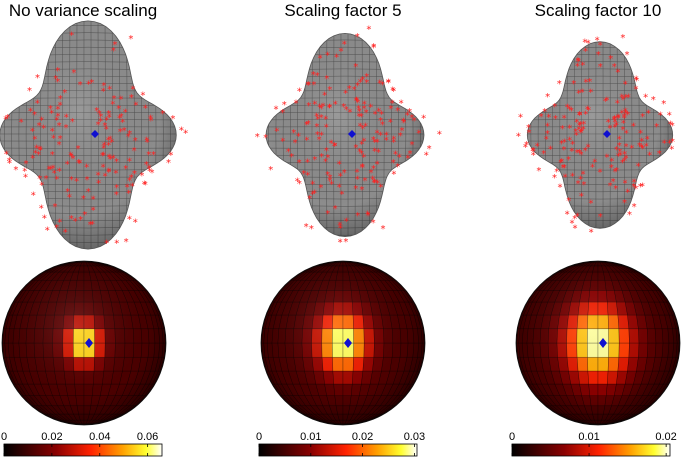  What do you see at coordinates (591, 450) in the screenshot?
I see `colorbar-3-gradient` at bounding box center [591, 450].